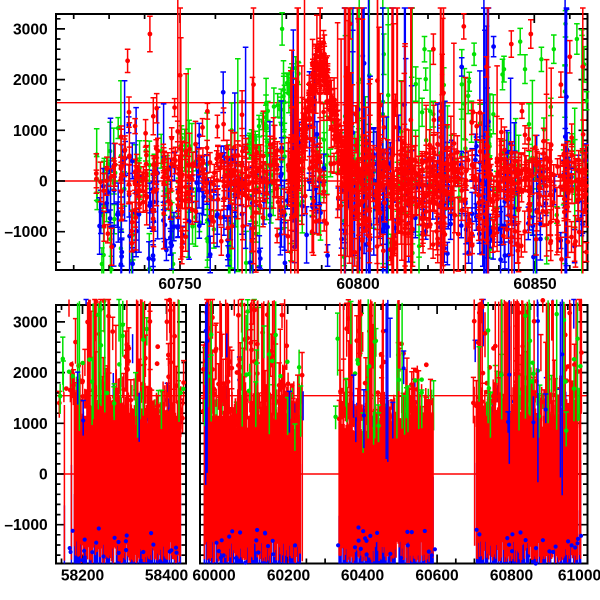 The image size is (600, 600). I want to click on svg-text: 60400, so click(363, 576).